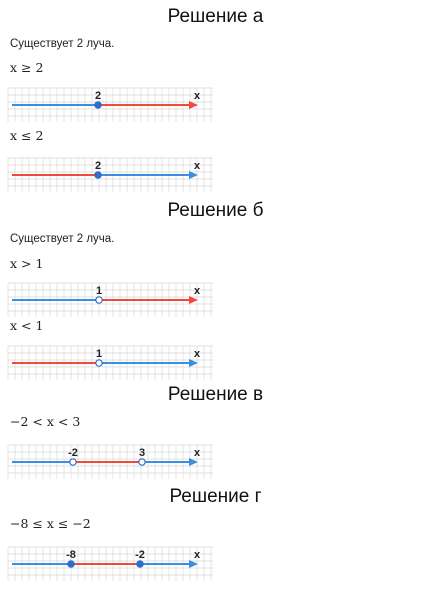 The height and width of the screenshot is (600, 431). I want to click on inequality-b2: x < 1, so click(27, 325).